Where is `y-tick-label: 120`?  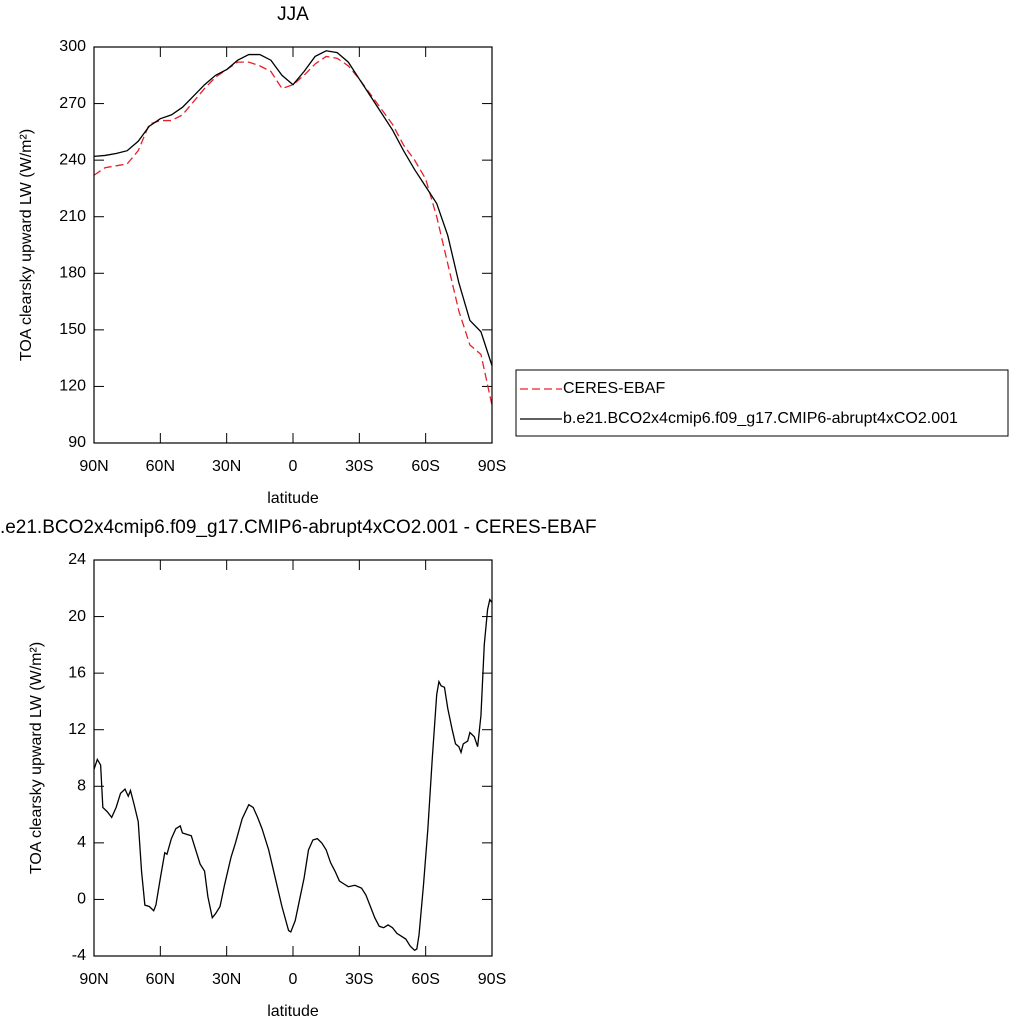 y-tick-label: 120 is located at coordinates (72, 386).